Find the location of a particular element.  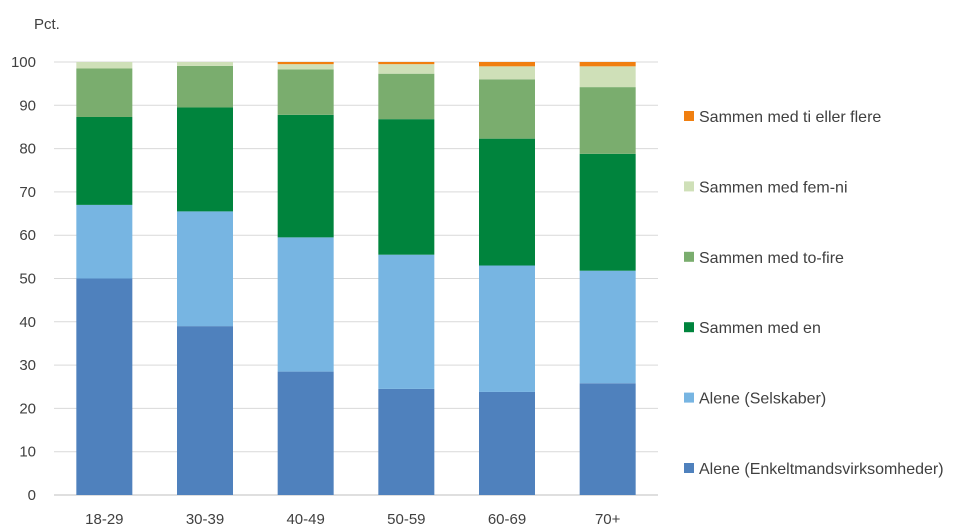

legend-item: Sammen med to-fire is located at coordinates (764, 258).